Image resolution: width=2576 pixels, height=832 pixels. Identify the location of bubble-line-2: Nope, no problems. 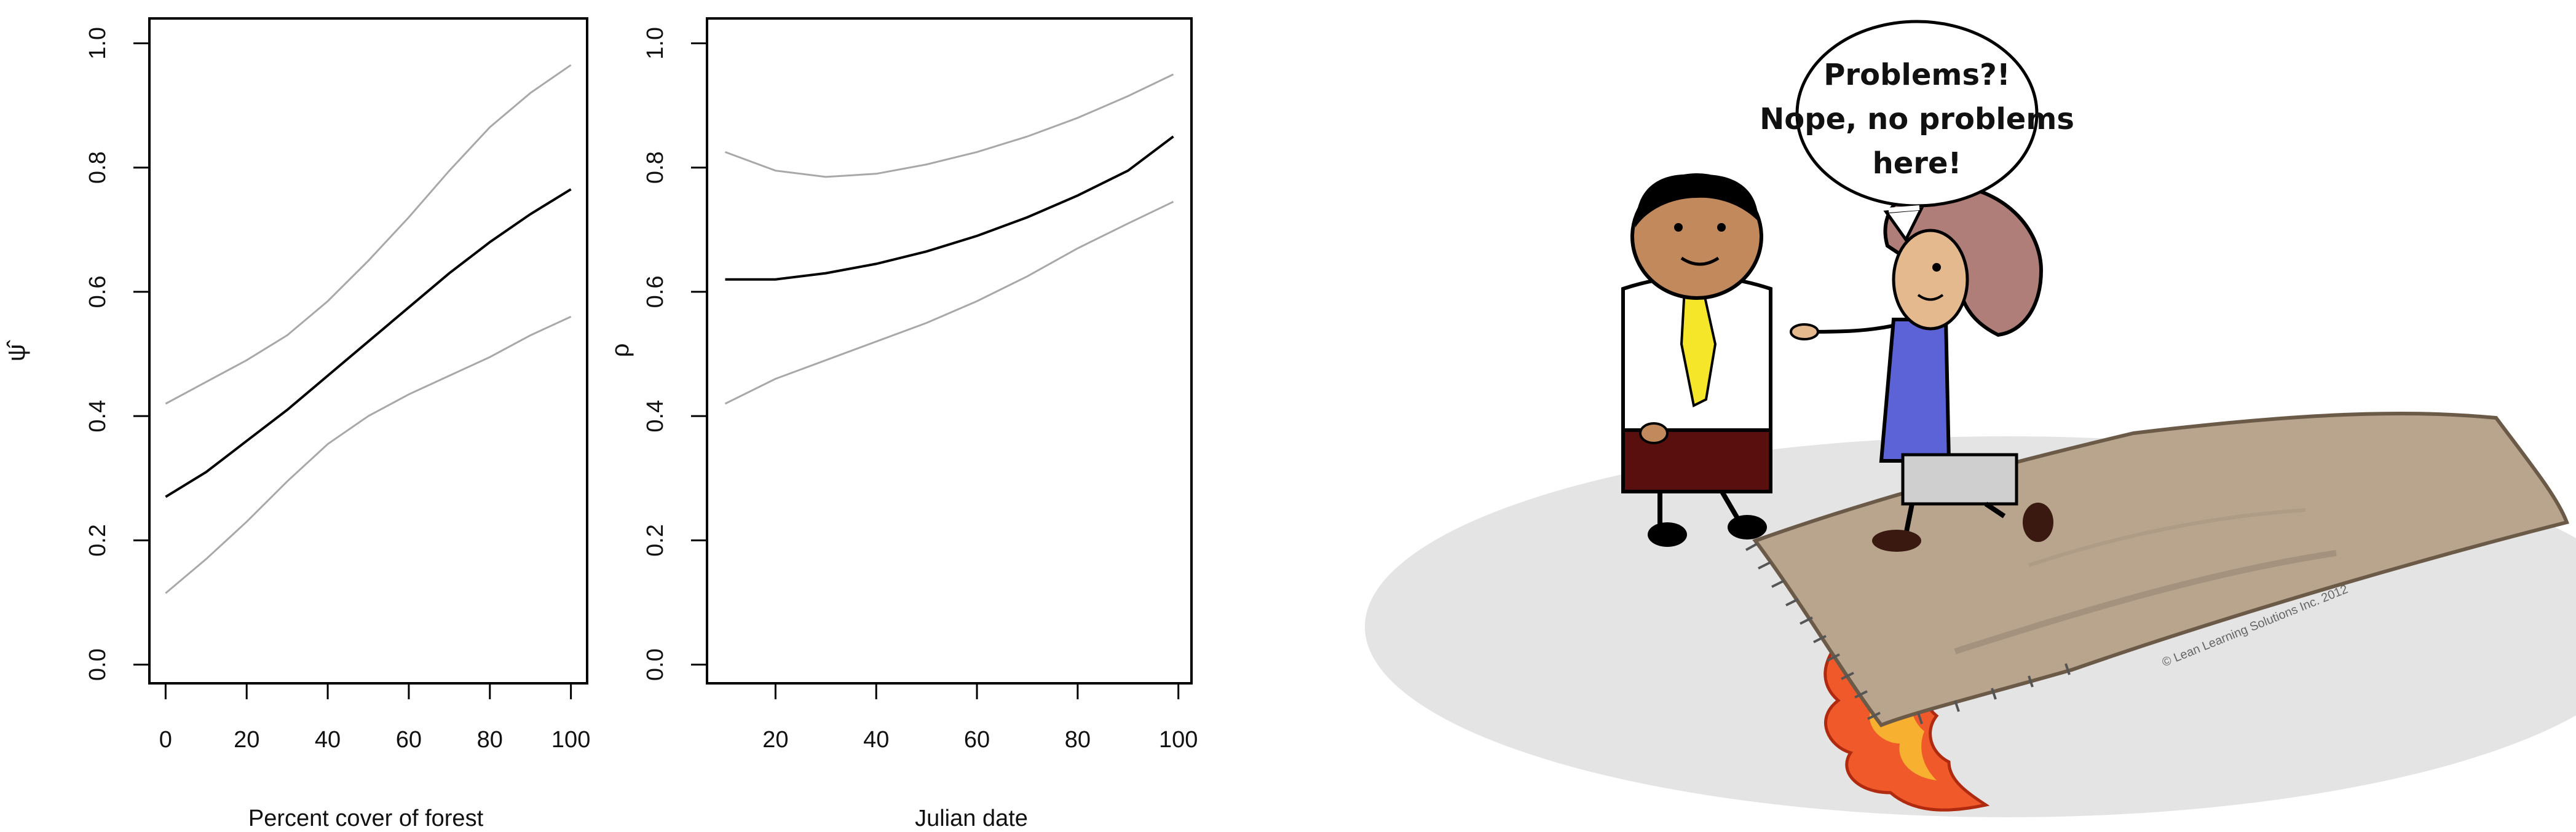
(1917, 119).